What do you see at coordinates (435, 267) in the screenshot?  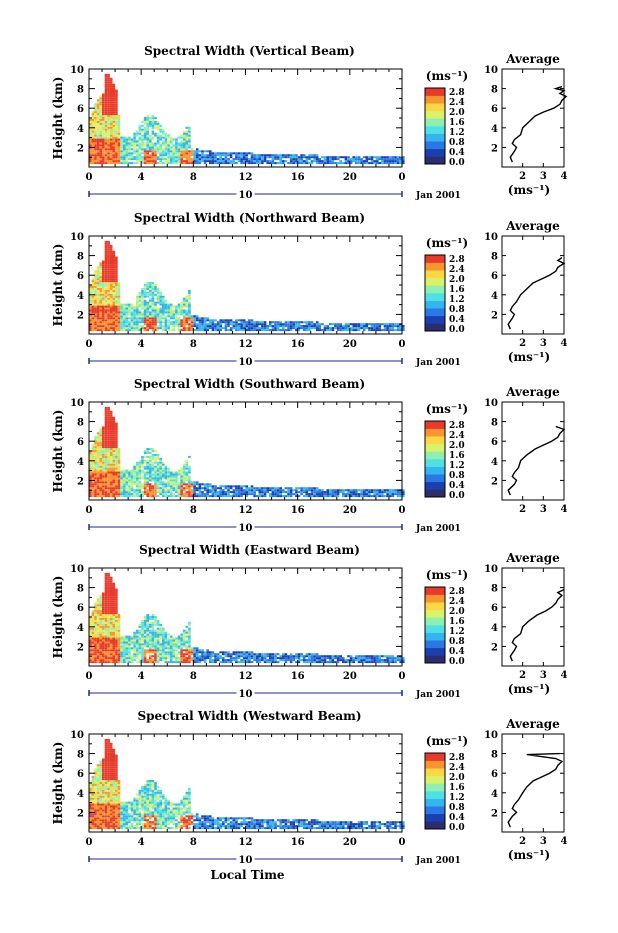 I see `colorbar-segment` at bounding box center [435, 267].